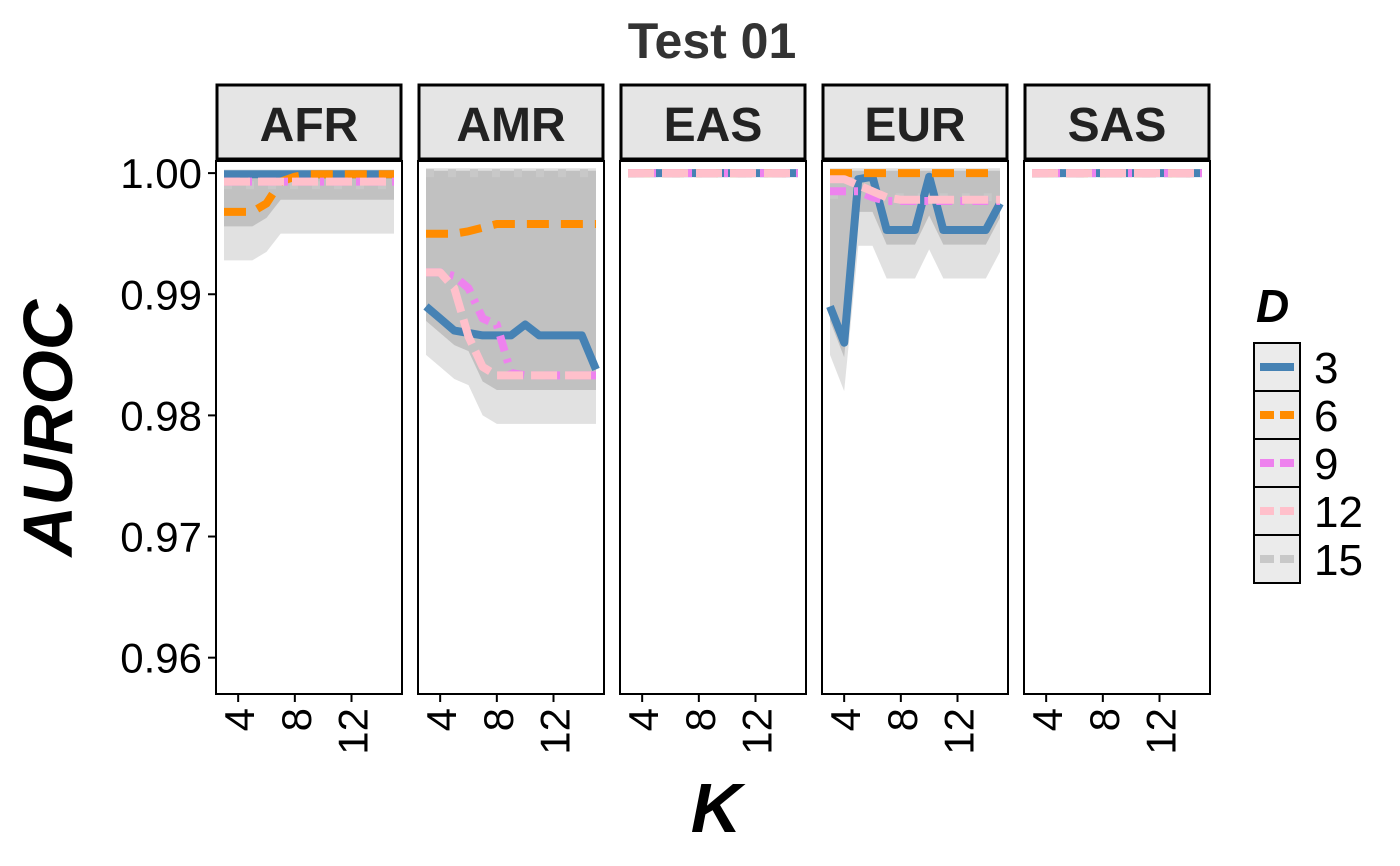 This screenshot has height=866, width=1400. Describe the element at coordinates (511, 419) in the screenshot. I see `panel-amr: AMR 4 8 12` at that location.